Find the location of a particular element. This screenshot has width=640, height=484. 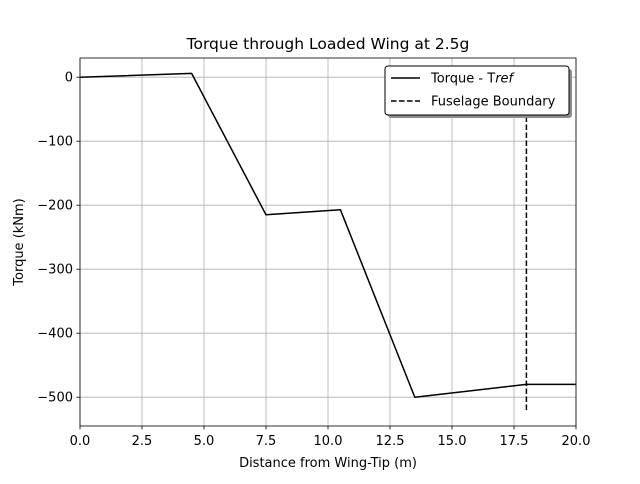

x-tick-label: 2.5 is located at coordinates (142, 441).